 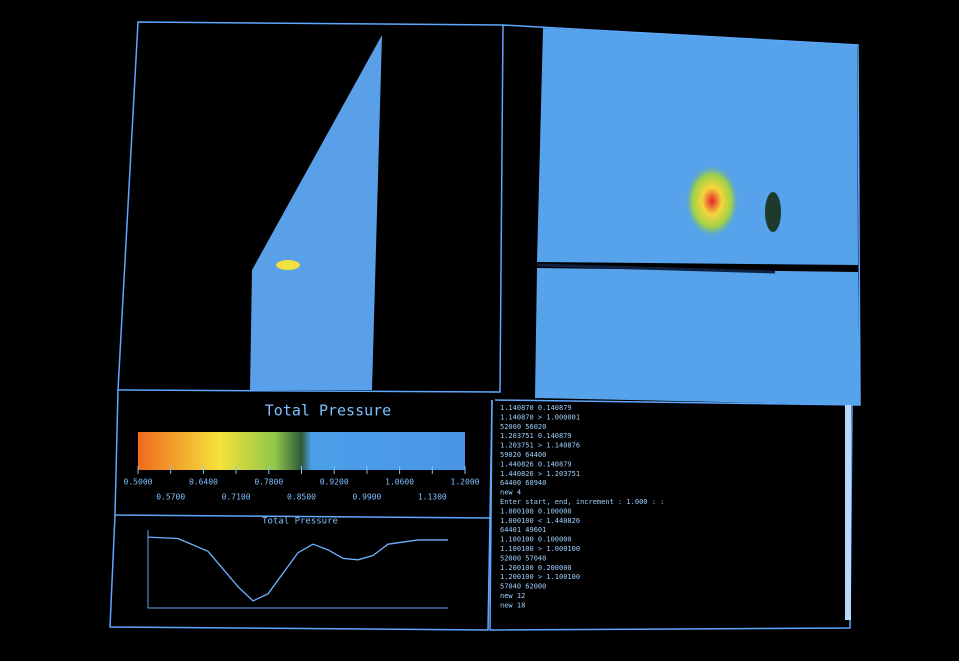 What do you see at coordinates (523, 587) in the screenshot?
I see `console-line: 57040 62000` at bounding box center [523, 587].